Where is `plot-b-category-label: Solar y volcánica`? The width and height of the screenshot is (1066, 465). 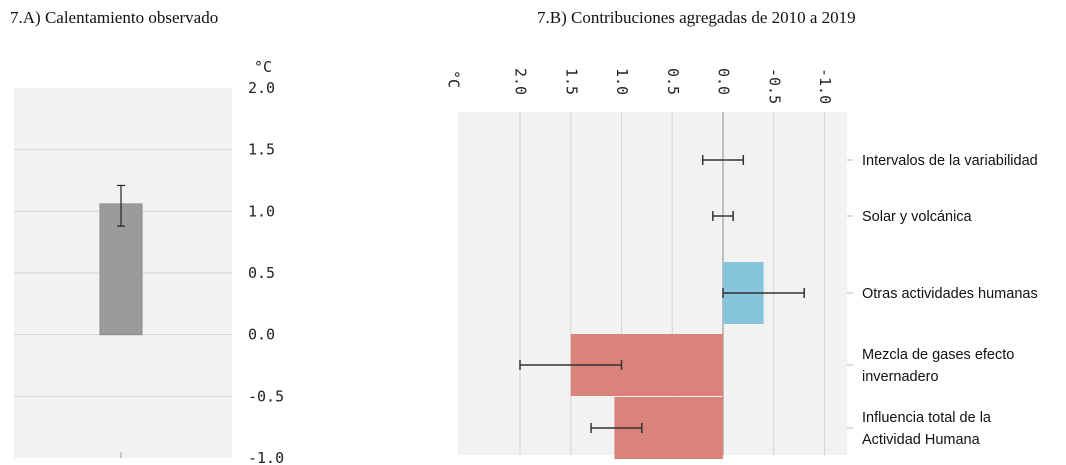 plot-b-category-label: Solar y volcánica is located at coordinates (917, 217).